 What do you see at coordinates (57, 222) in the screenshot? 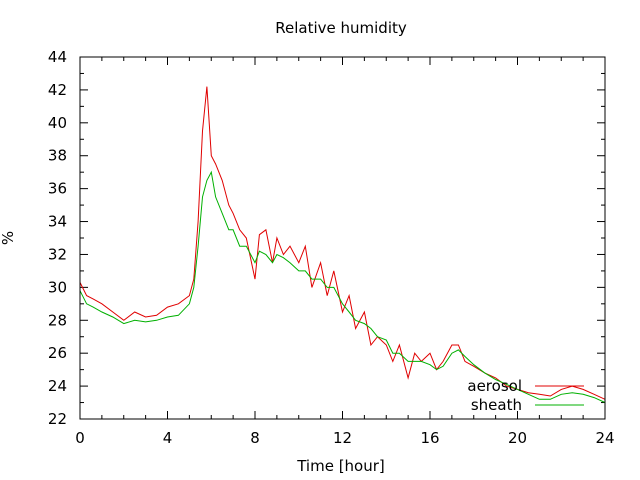
I see `y-tick-label: 34` at bounding box center [57, 222].